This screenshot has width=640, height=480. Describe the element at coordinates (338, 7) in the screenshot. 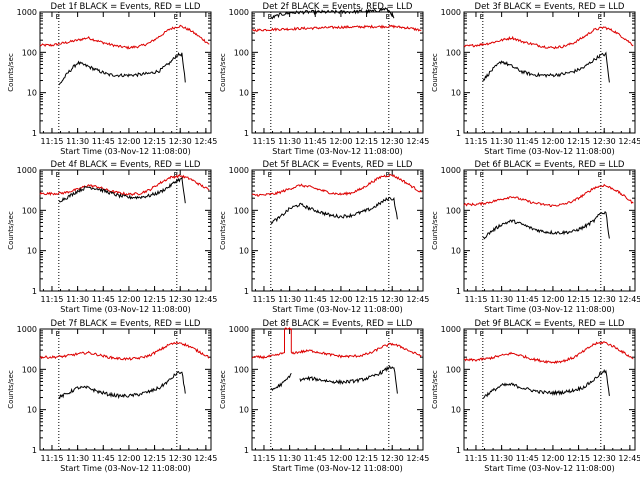

I see `panel-title: Det 2f BLACK = Events, RED = LLD` at that location.